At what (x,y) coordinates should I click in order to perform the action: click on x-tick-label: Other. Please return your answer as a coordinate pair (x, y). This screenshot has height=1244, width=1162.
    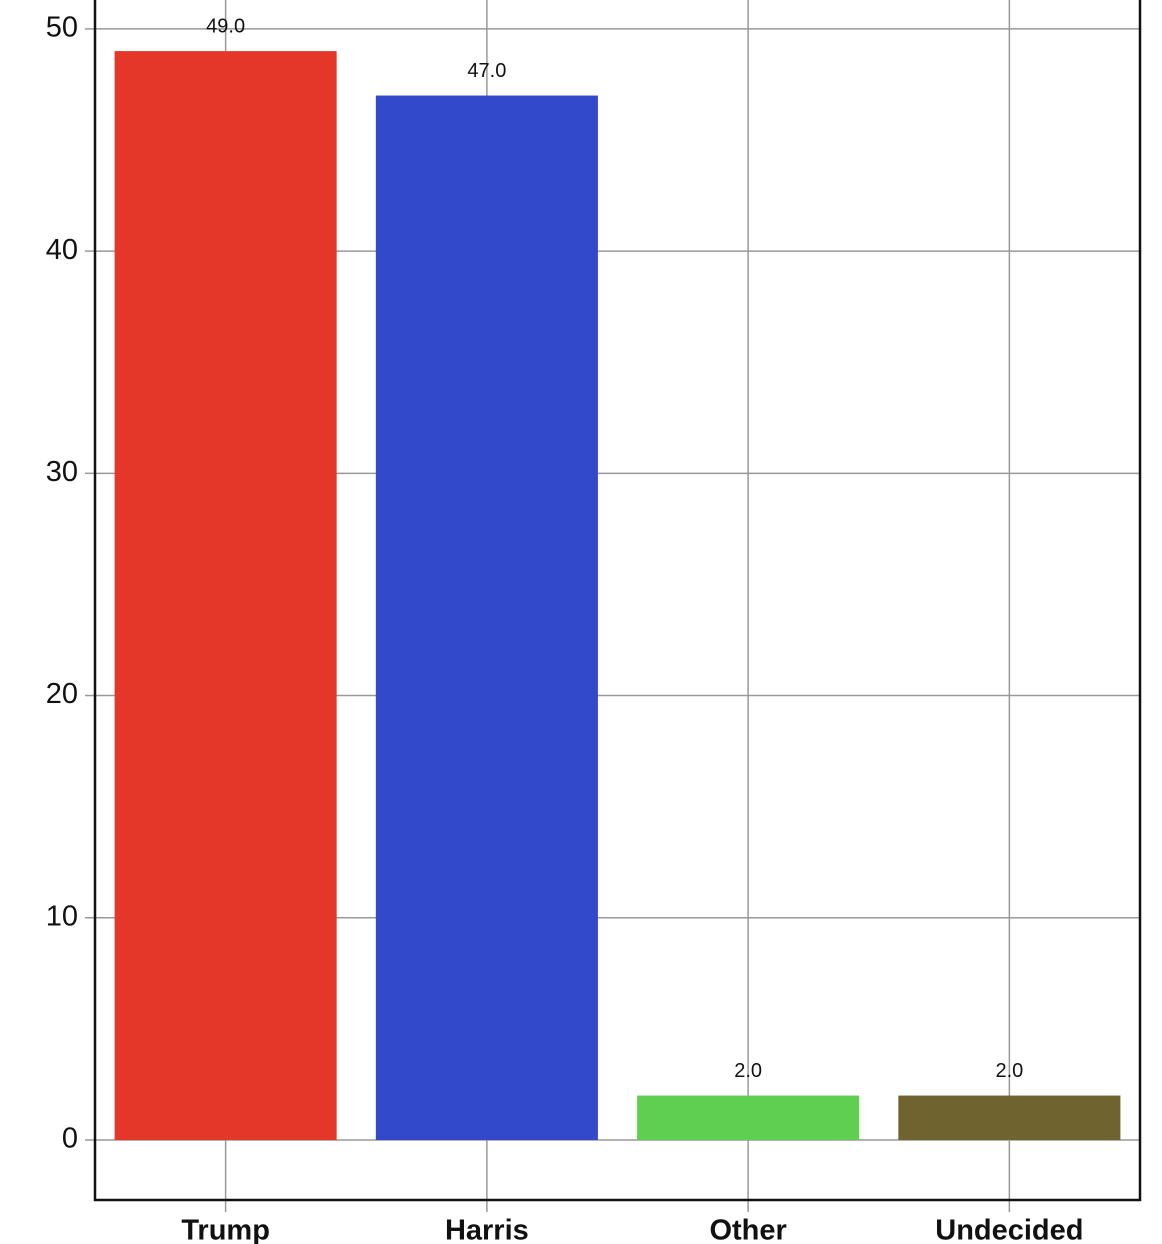
    Looking at the image, I should click on (747, 1229).